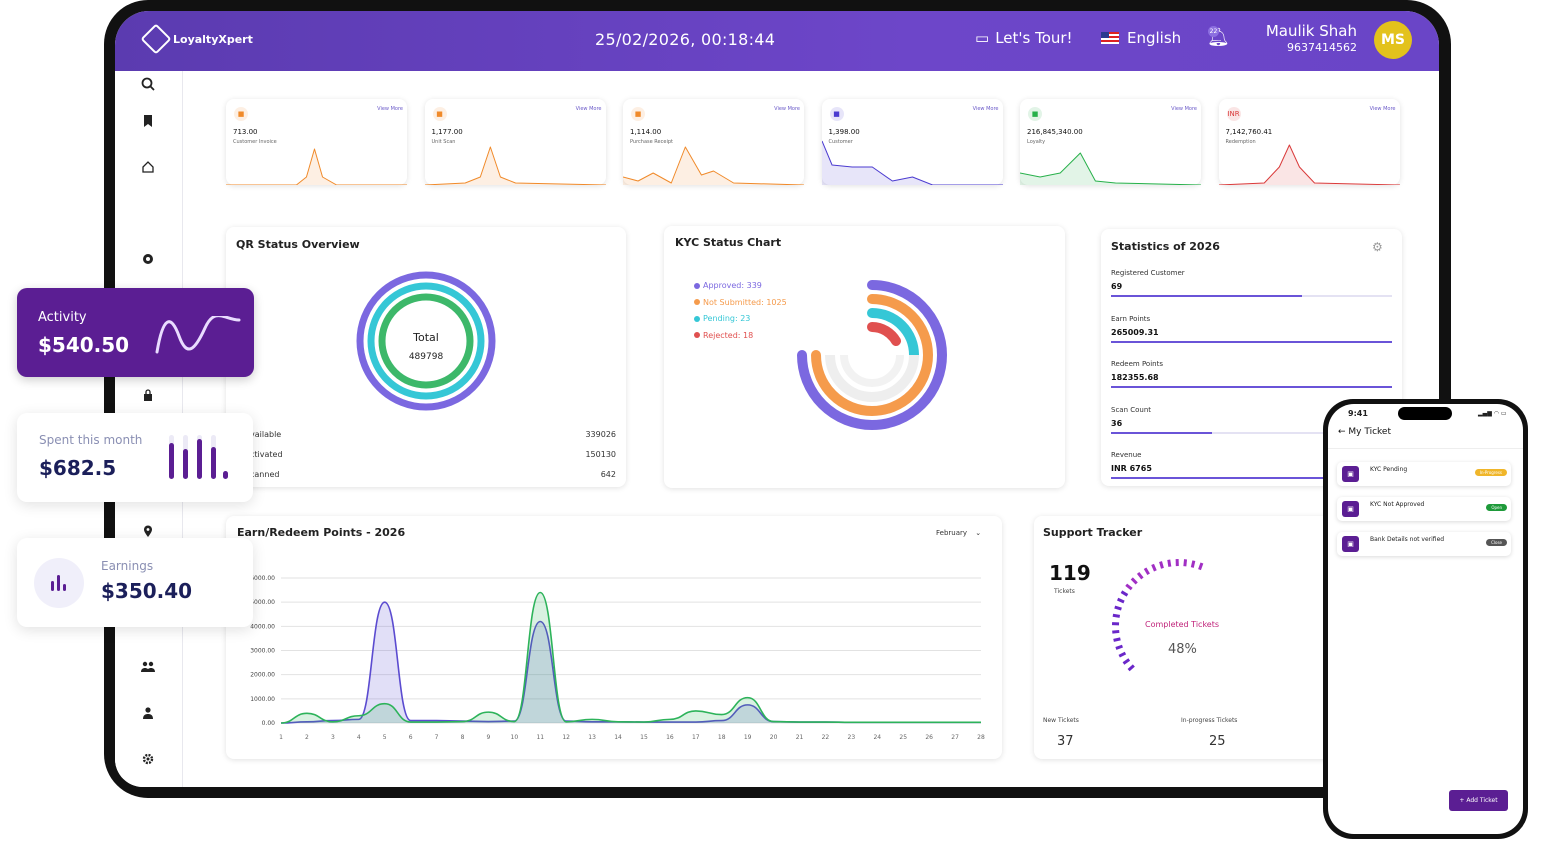 This screenshot has width=1542, height=847. I want to click on qr-row-label: canned, so click(265, 474).